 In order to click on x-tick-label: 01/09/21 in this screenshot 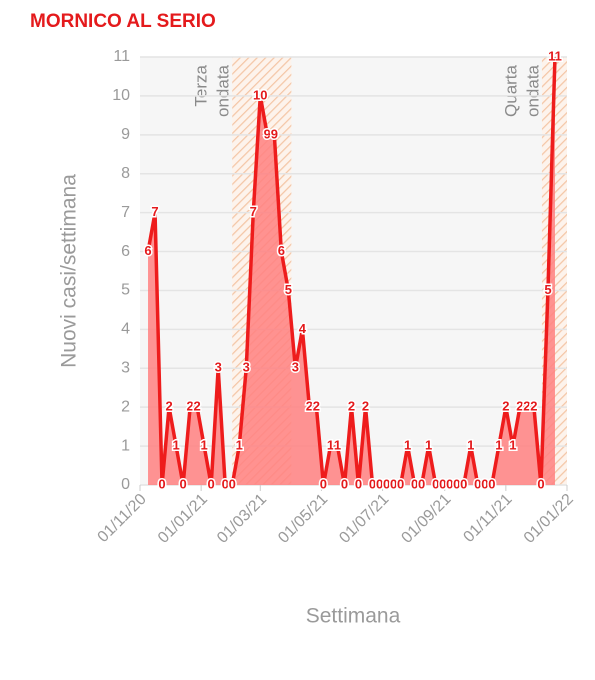, I will do `click(426, 519)`.